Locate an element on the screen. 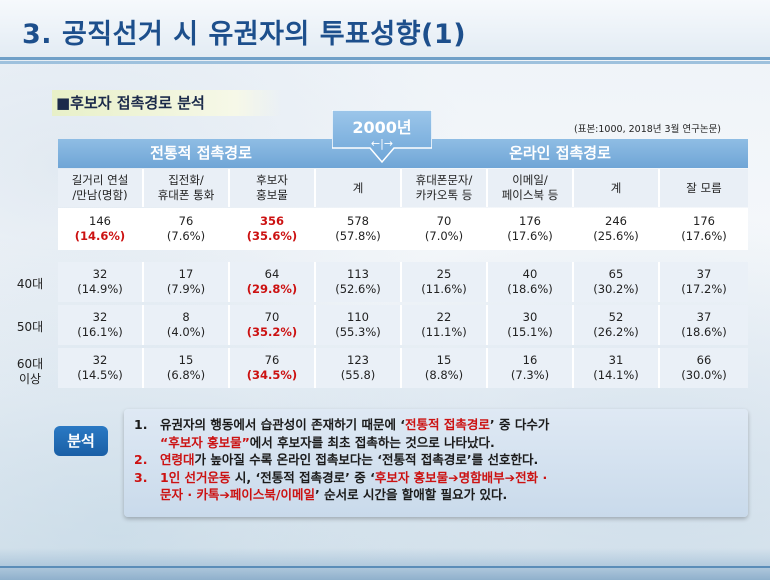 The height and width of the screenshot is (580, 770). age-label-text: 60대 is located at coordinates (30, 364).